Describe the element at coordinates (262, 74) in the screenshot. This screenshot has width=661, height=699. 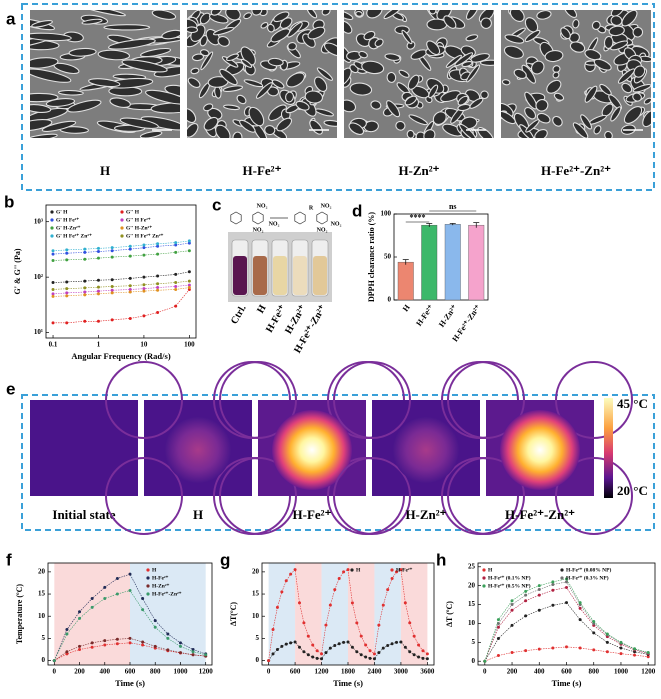
I see `sem-image` at that location.